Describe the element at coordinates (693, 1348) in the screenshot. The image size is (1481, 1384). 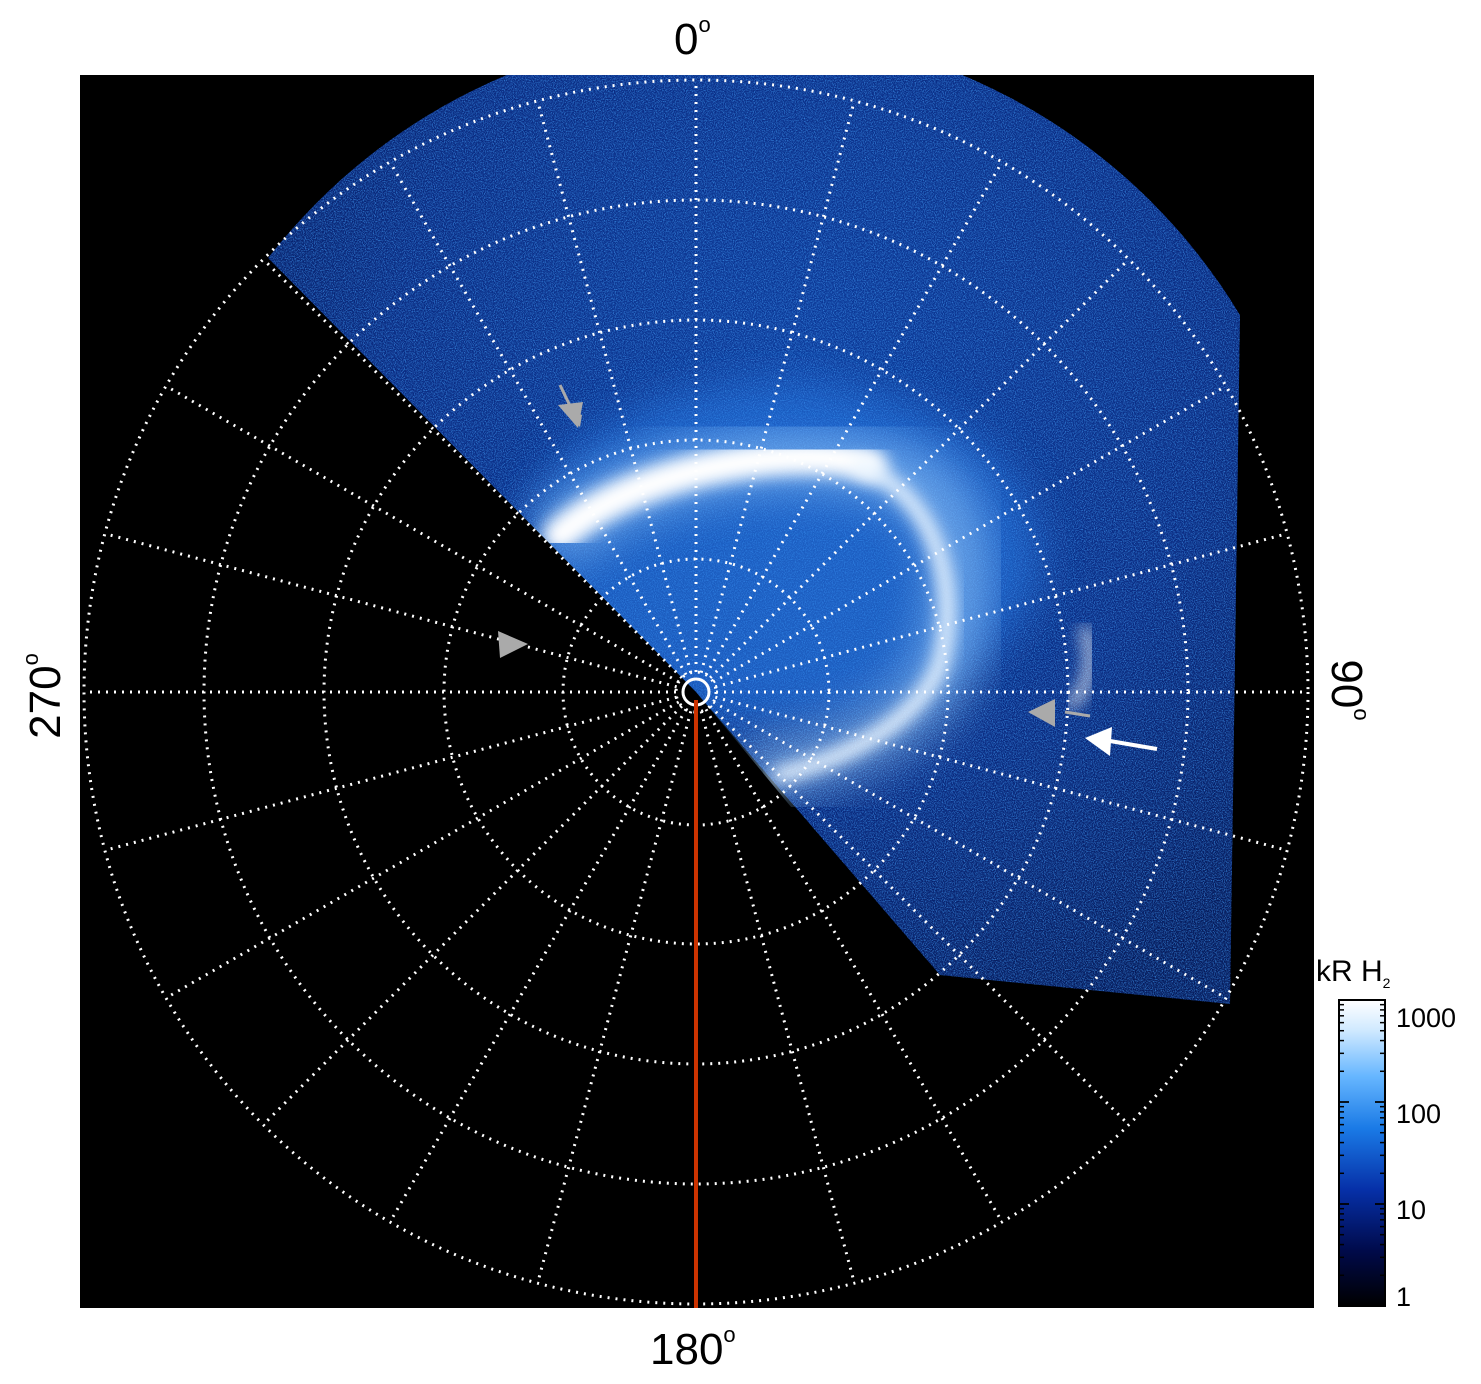
I see `label-180-degrees: 180o` at that location.